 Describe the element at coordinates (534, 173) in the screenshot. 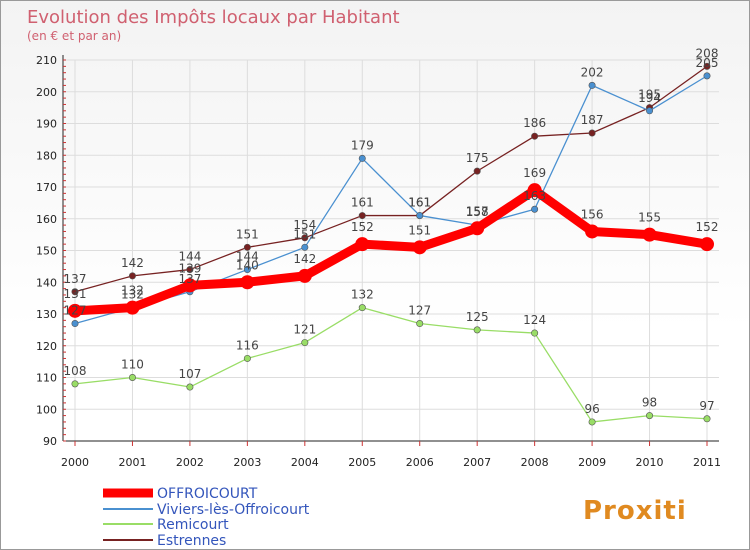

I see `data-label: 169` at that location.